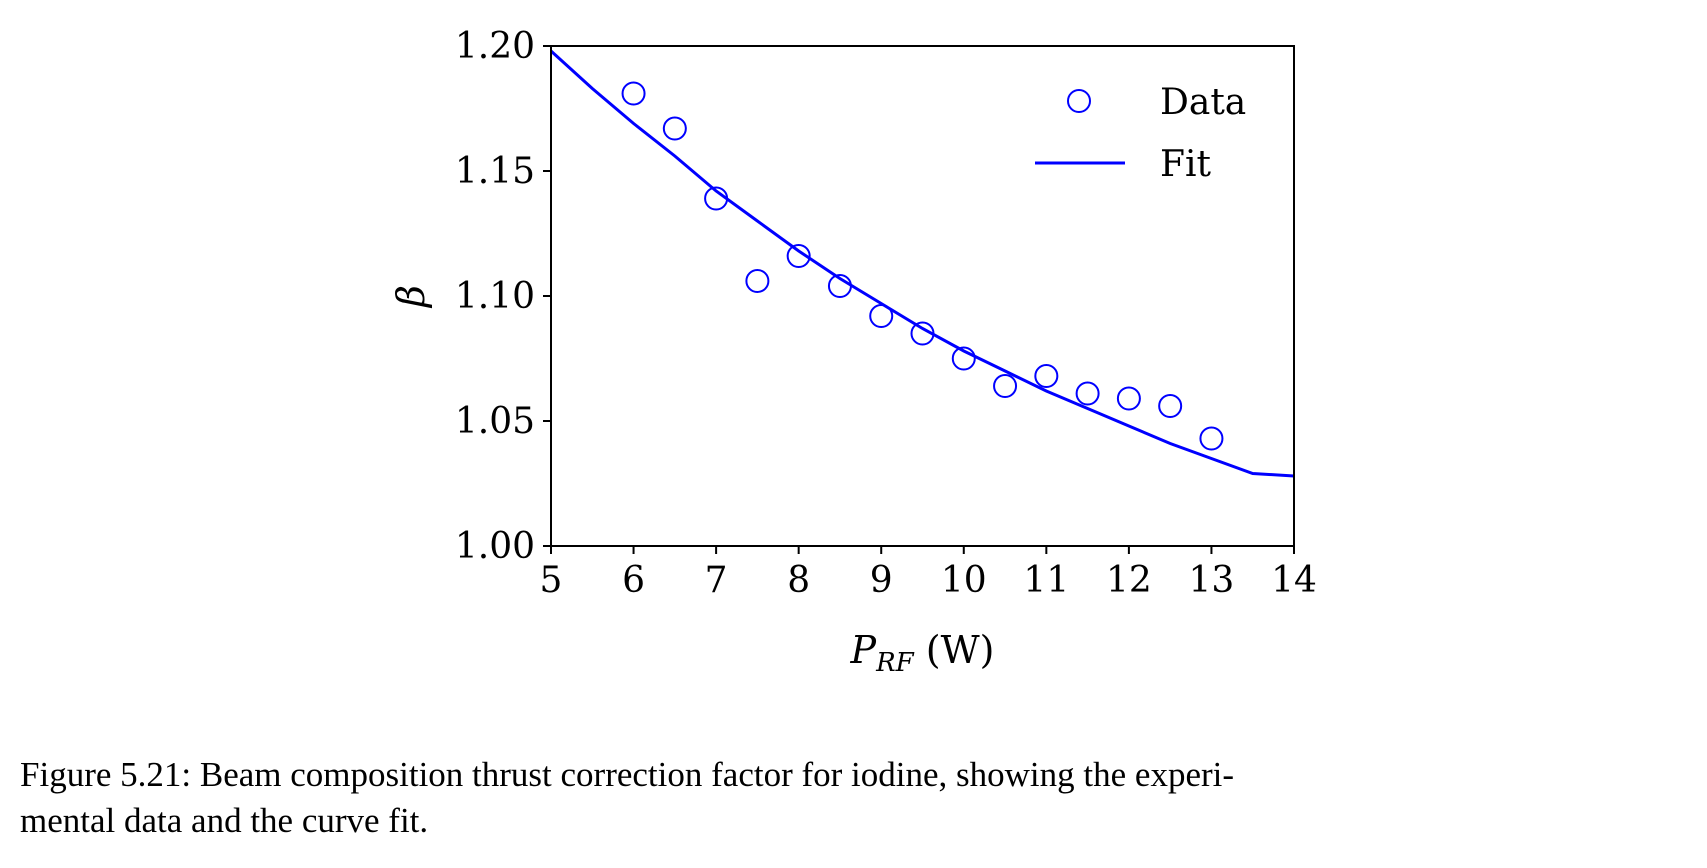 This screenshot has width=1707, height=868. I want to click on x-axis-label-unit: (W), so click(954, 650).